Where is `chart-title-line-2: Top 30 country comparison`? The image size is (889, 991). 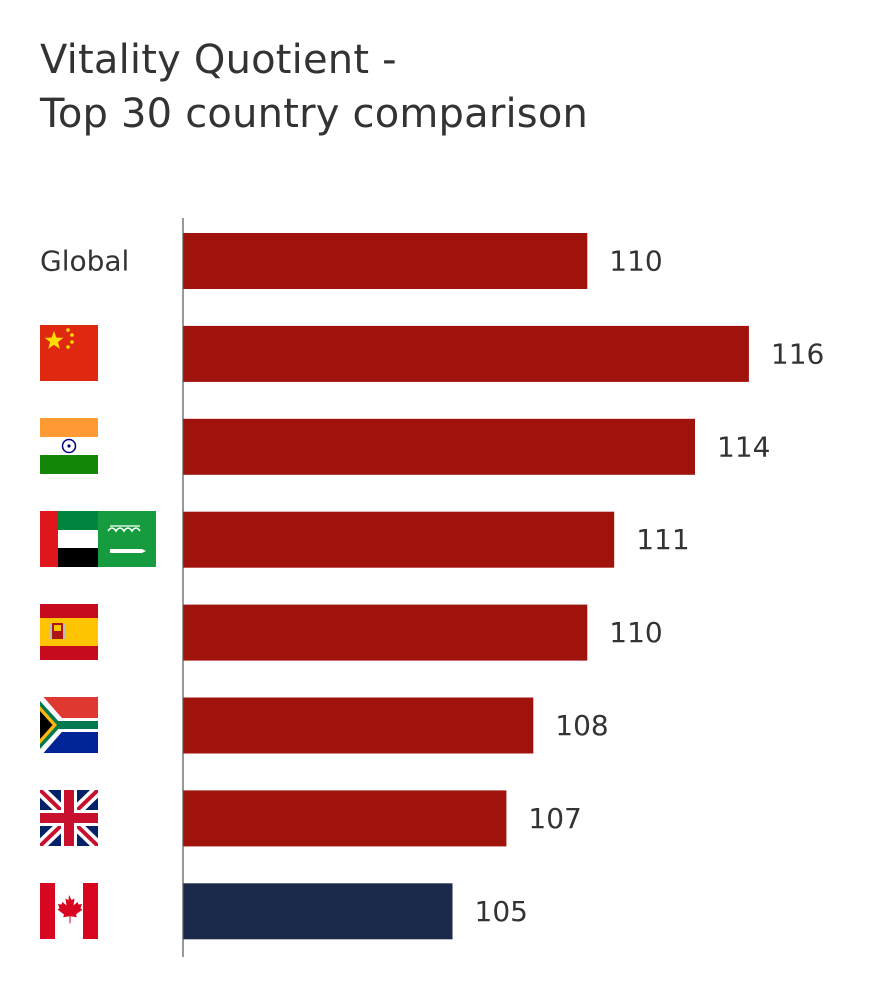 chart-title-line-2: Top 30 country comparison is located at coordinates (314, 114).